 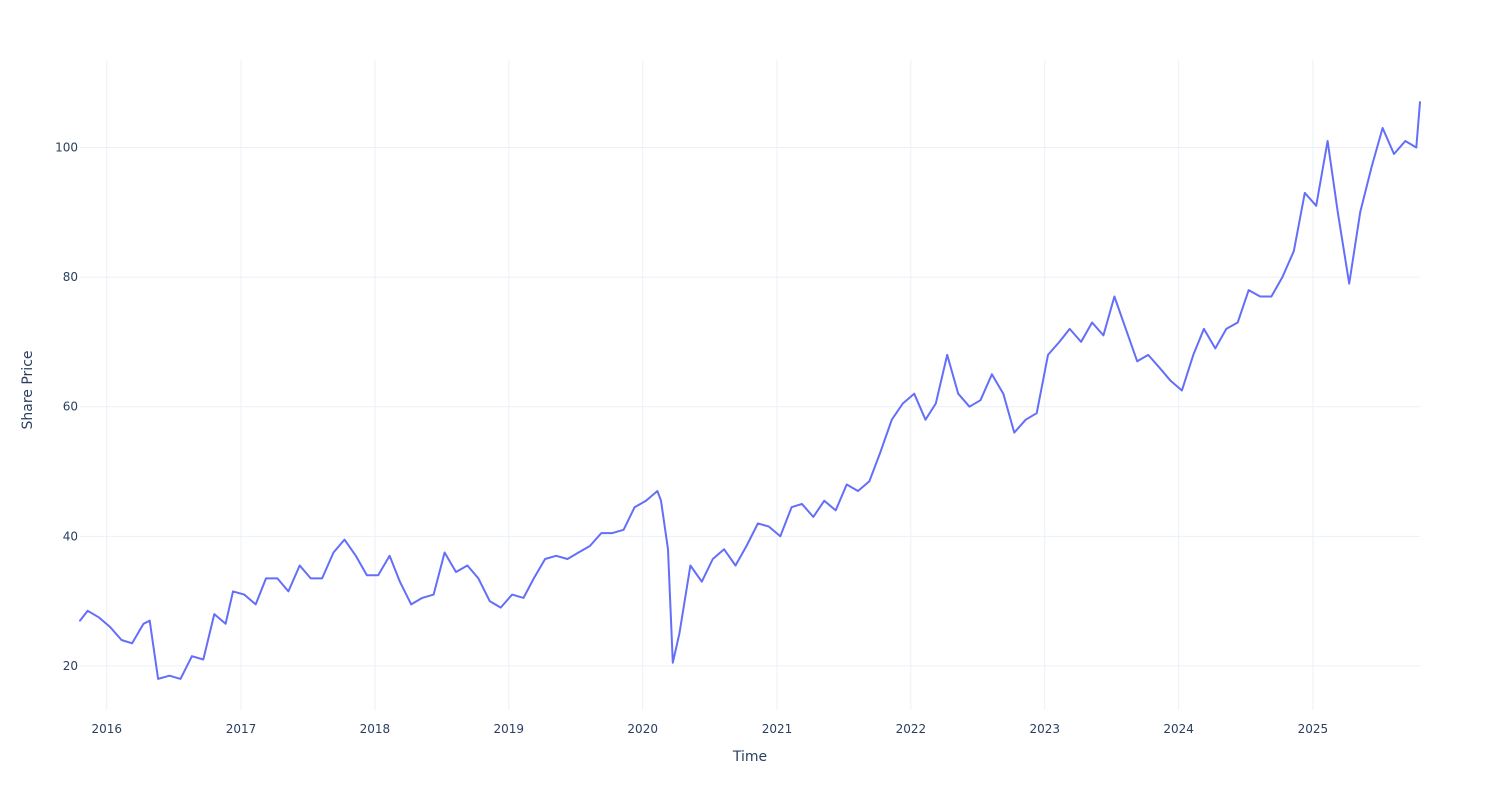 What do you see at coordinates (509, 729) in the screenshot?
I see `x-tick-label: 2019` at bounding box center [509, 729].